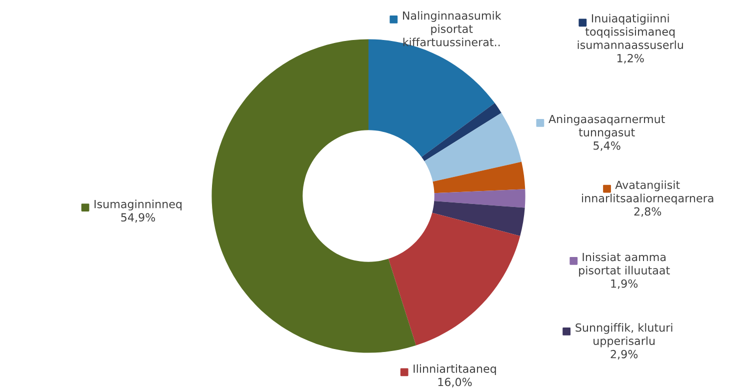 The height and width of the screenshot is (392, 737). Describe the element at coordinates (624, 284) in the screenshot. I see `data-label: 1,9%` at that location.